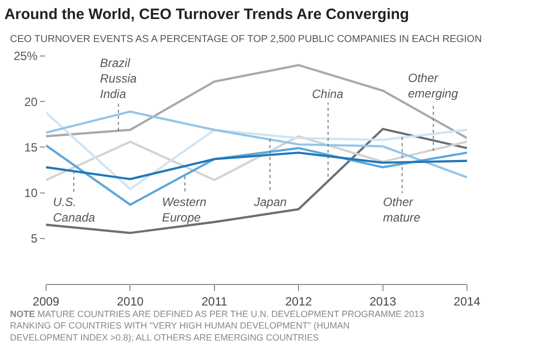 The width and height of the screenshot is (540, 343). What do you see at coordinates (246, 39) in the screenshot?
I see `chart-subtitle: CEO TURNOVER EVENTS AS A PERCENTAGE OF TOP 2,500 PUBLIC COMPANIES IN EACH REGION` at bounding box center [246, 39].